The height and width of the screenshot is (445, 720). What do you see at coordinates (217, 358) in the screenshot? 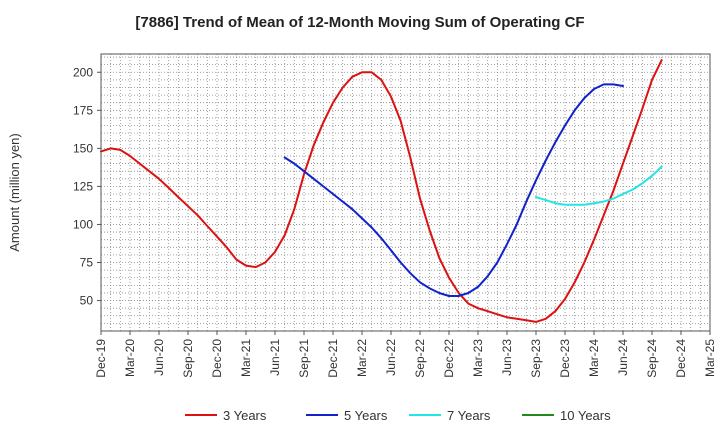
I see `x-tick-label: Dec-20` at bounding box center [217, 358].